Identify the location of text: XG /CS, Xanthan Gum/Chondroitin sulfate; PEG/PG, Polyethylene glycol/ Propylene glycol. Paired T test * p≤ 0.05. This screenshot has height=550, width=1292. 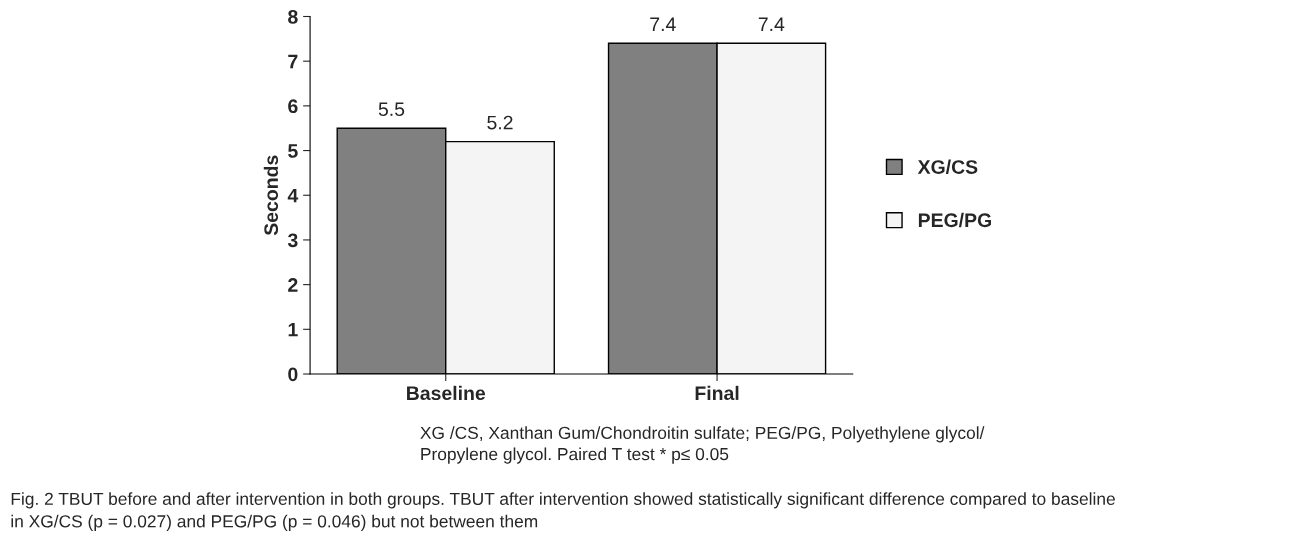
(702, 445).